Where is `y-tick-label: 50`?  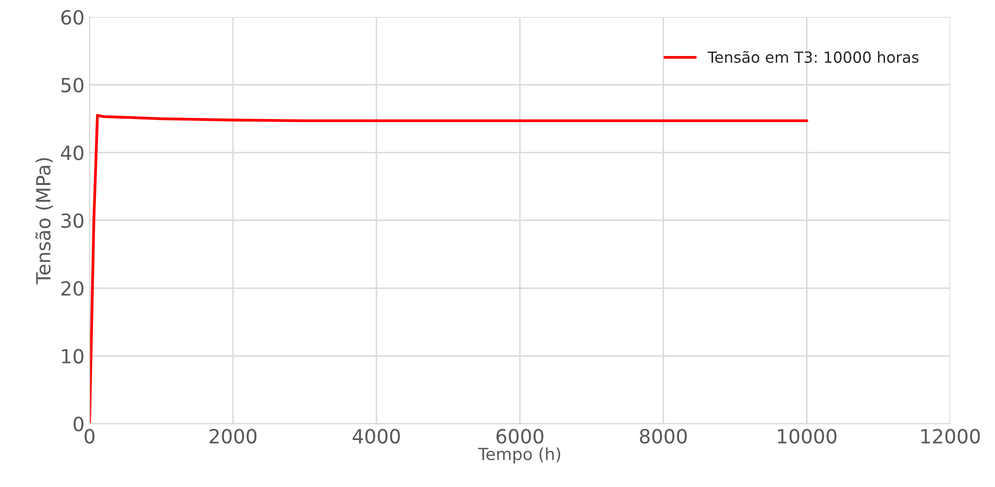 y-tick-label: 50 is located at coordinates (72, 85).